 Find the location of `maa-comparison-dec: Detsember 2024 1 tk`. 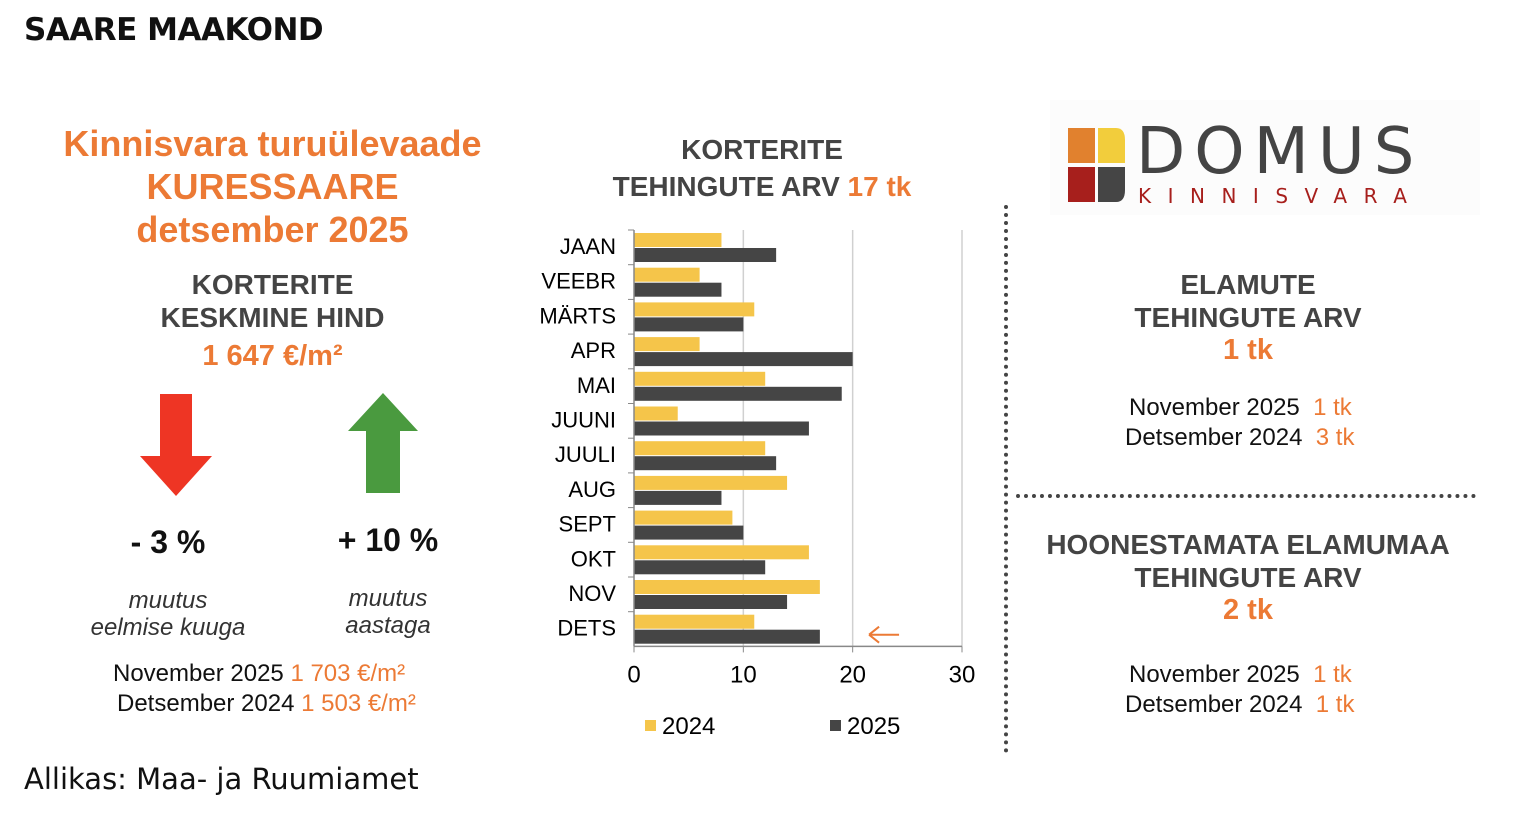

maa-comparison-dec: Detsember 2024 1 tk is located at coordinates (1239, 705).